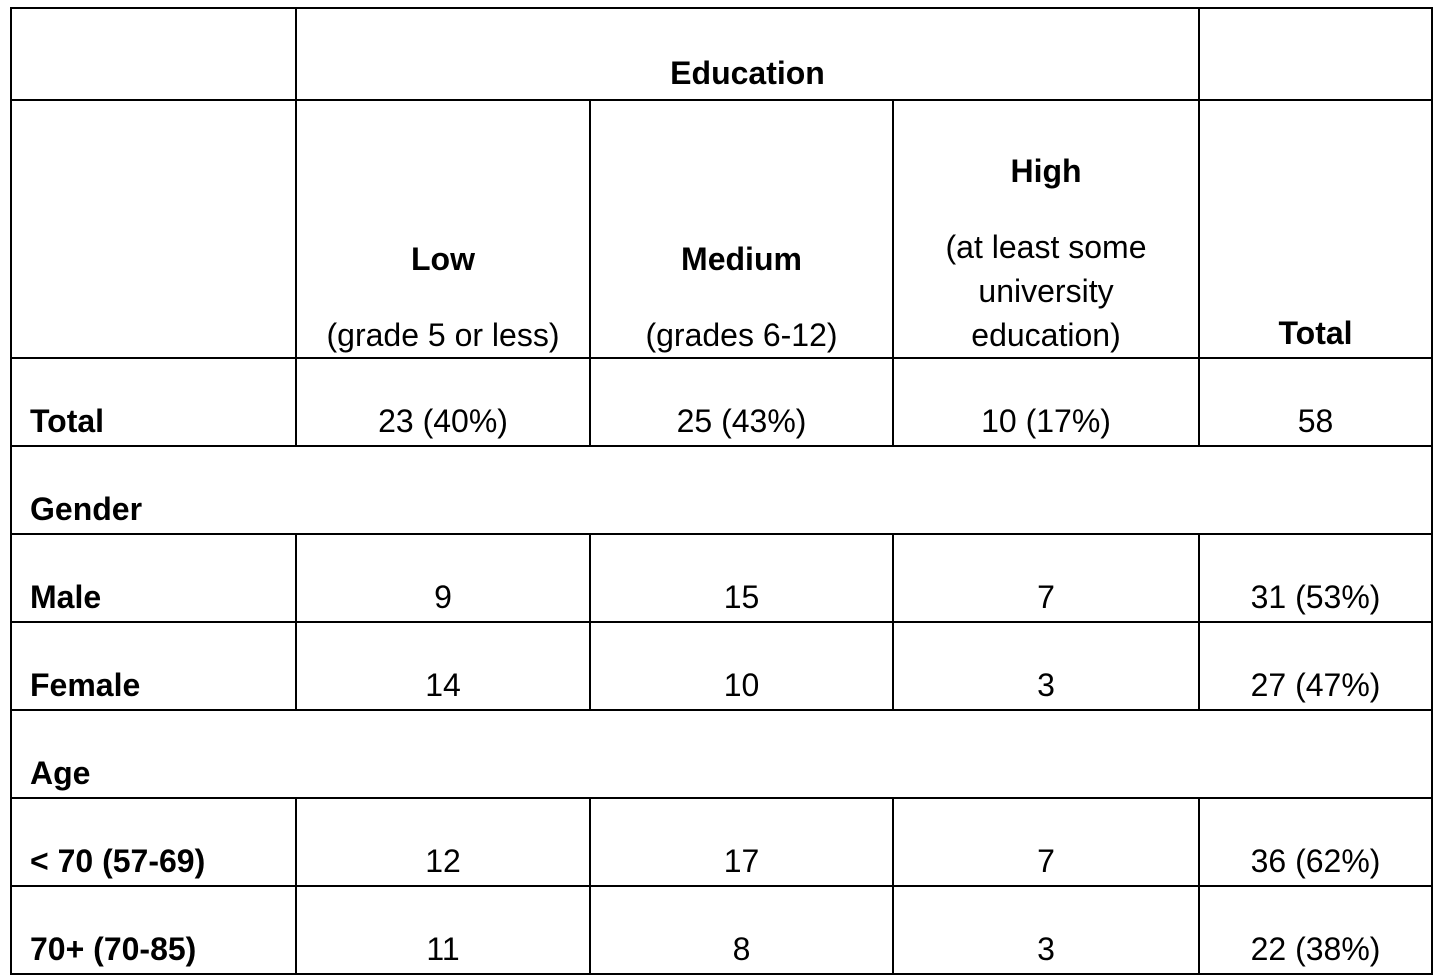 This screenshot has height=975, width=1440. Describe the element at coordinates (741, 229) in the screenshot. I see `column-header-medium: Medium (grades 6-12)` at that location.